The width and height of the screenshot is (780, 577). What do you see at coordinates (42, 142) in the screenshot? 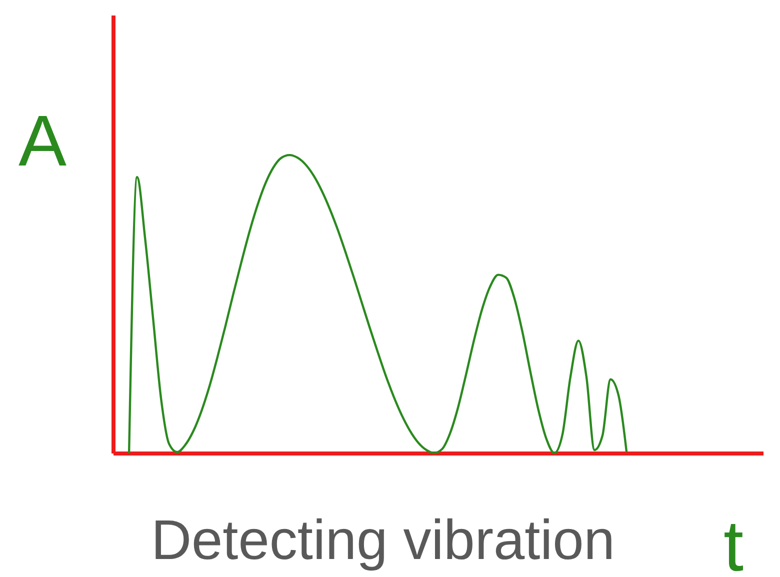
I see `y-axis-title: A` at bounding box center [42, 142].